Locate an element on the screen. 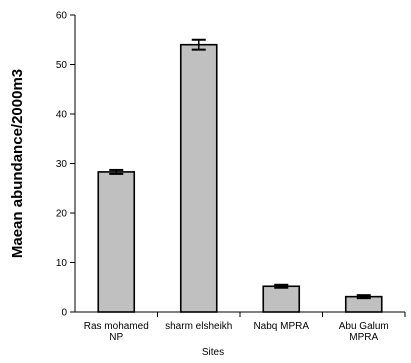 The width and height of the screenshot is (411, 363). x-axis-title: Sites is located at coordinates (213, 352).